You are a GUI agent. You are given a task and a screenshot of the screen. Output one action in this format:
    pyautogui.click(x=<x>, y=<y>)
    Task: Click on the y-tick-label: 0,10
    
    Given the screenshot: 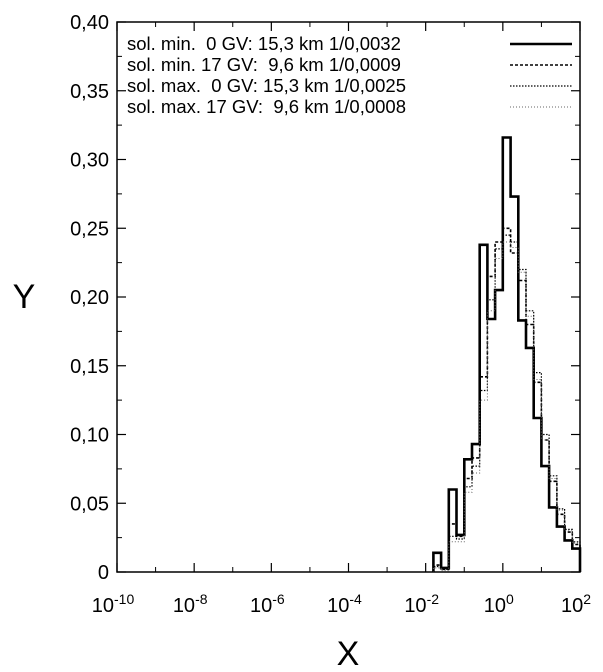 What is the action you would take?
    pyautogui.click(x=89, y=436)
    